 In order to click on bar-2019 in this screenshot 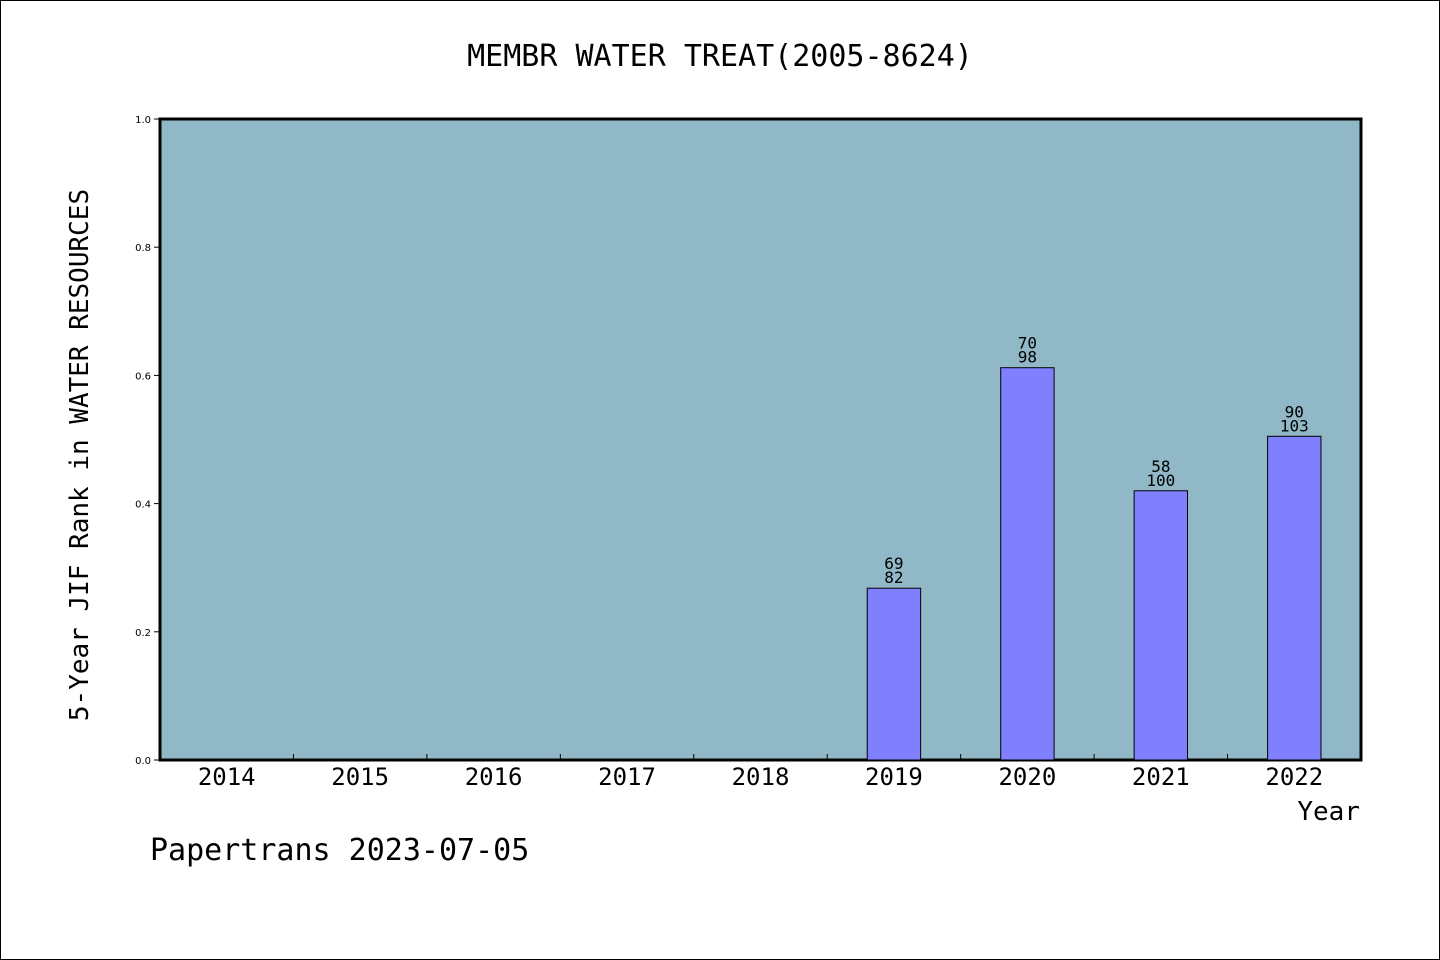, I will do `click(894, 674)`.